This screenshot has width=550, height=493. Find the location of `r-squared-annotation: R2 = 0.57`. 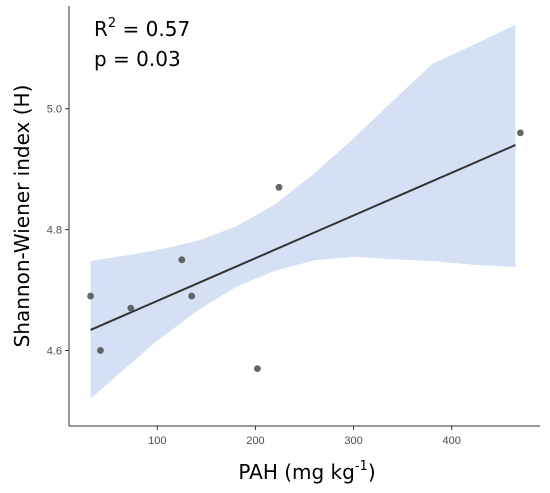

r-squared-annotation: R2 = 0.57 is located at coordinates (142, 28).